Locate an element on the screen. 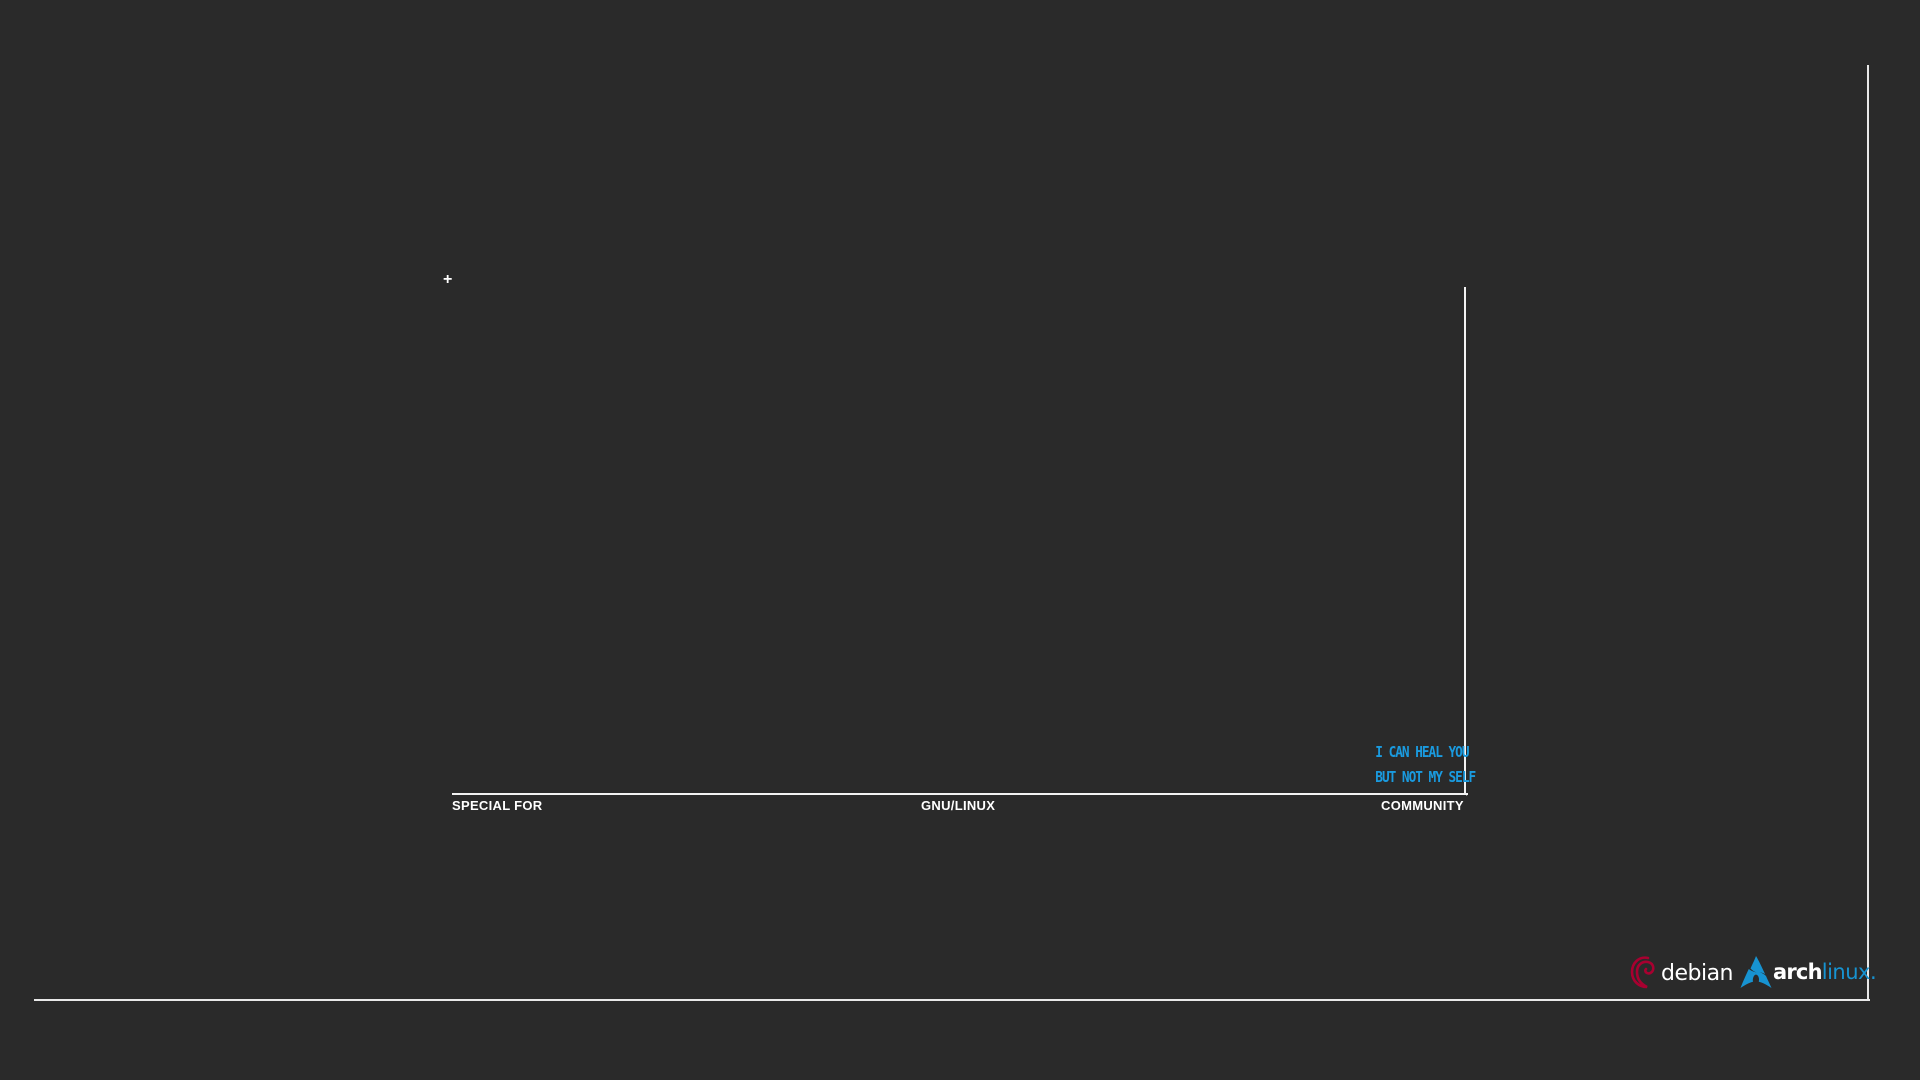 The image size is (1920, 1080). outer-frame-bottom-line is located at coordinates (952, 1000).